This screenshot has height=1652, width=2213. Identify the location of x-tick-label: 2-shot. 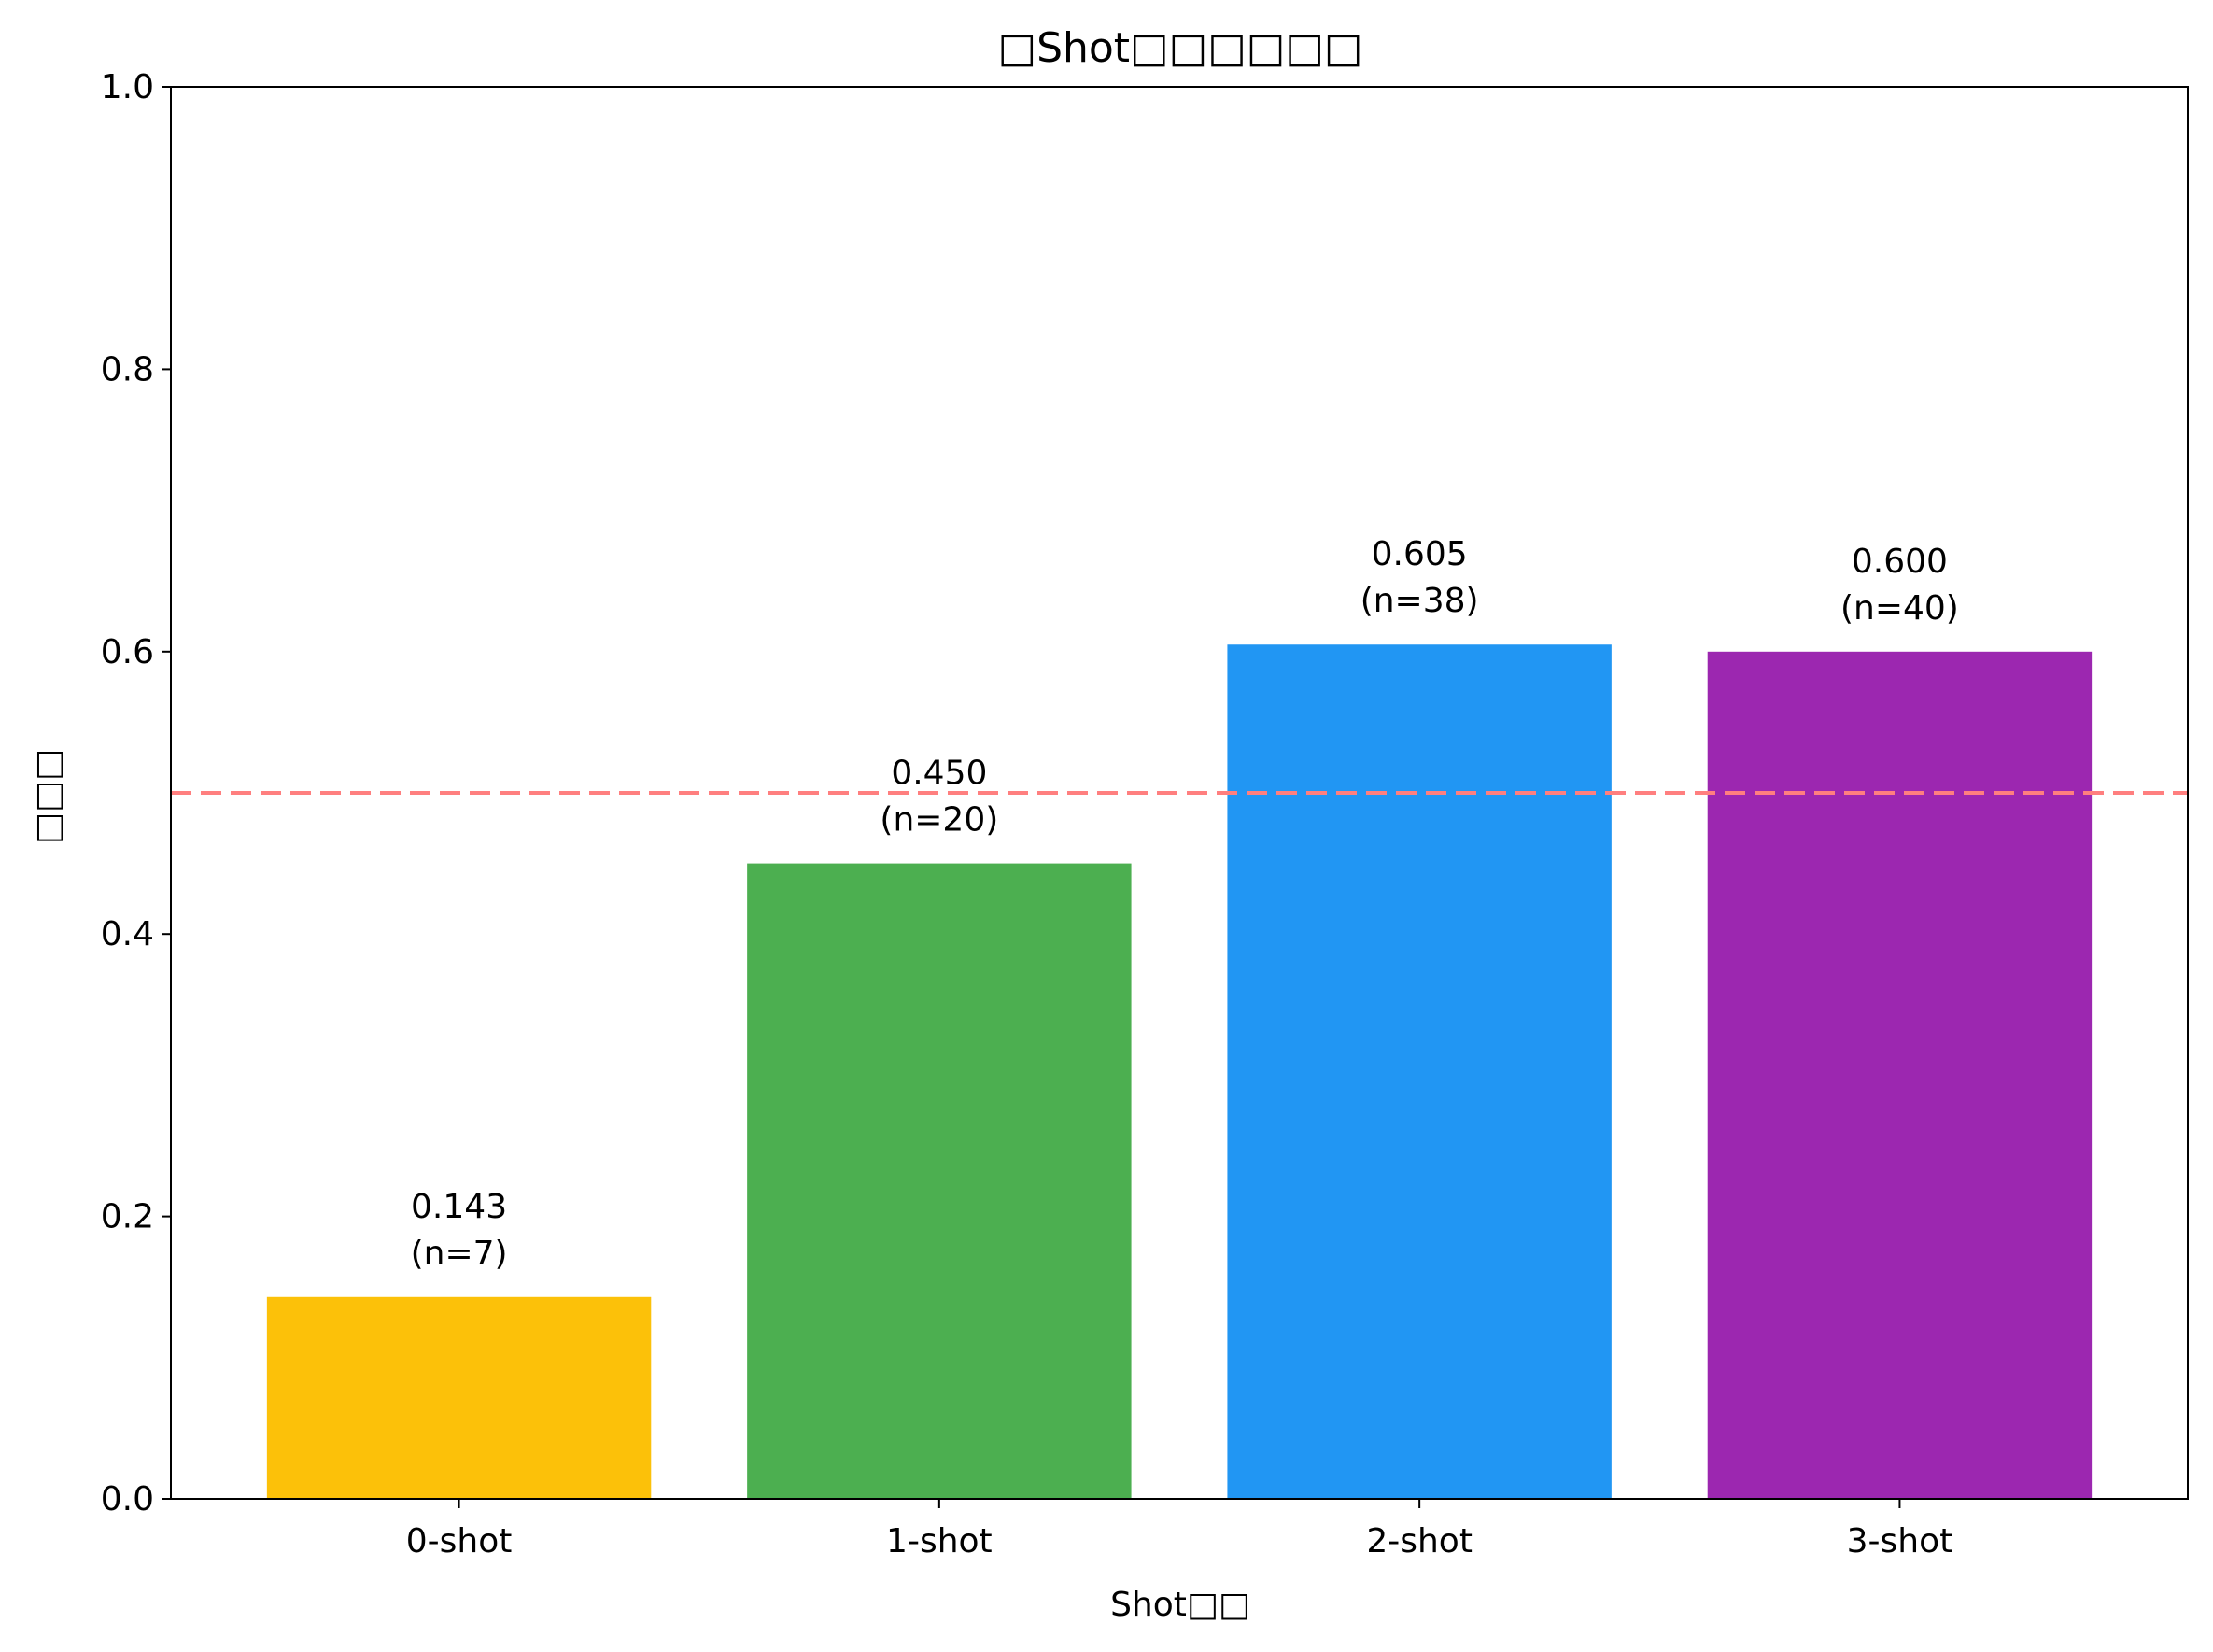
(1420, 1541).